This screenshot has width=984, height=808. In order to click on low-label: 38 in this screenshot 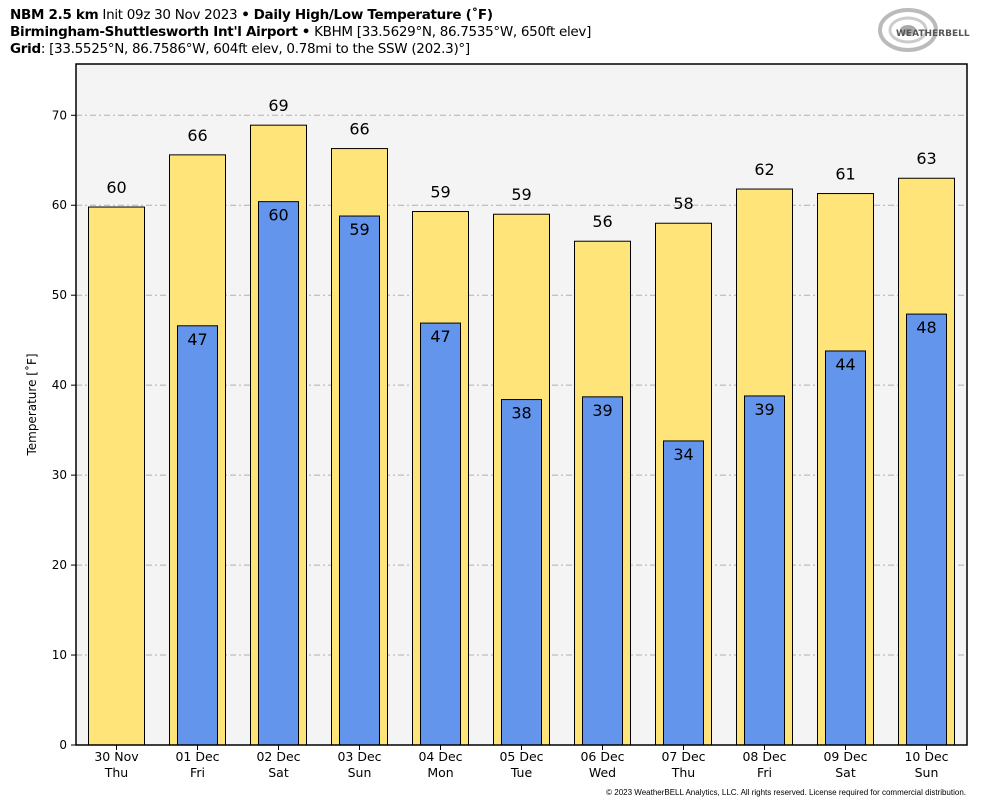, I will do `click(521, 413)`.